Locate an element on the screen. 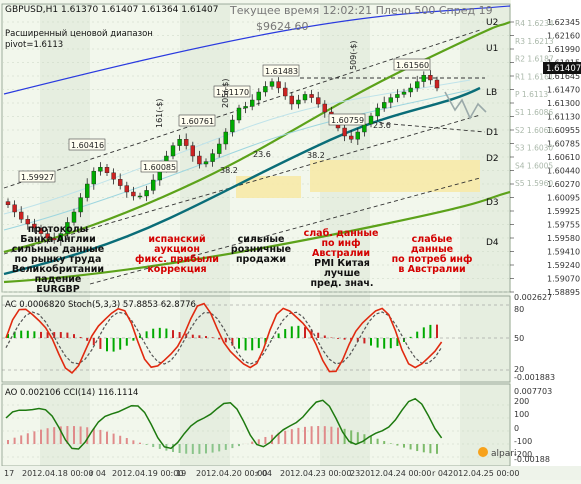 This screenshot has width=581, height=484. price-tag: 1.59927 is located at coordinates (37, 177).